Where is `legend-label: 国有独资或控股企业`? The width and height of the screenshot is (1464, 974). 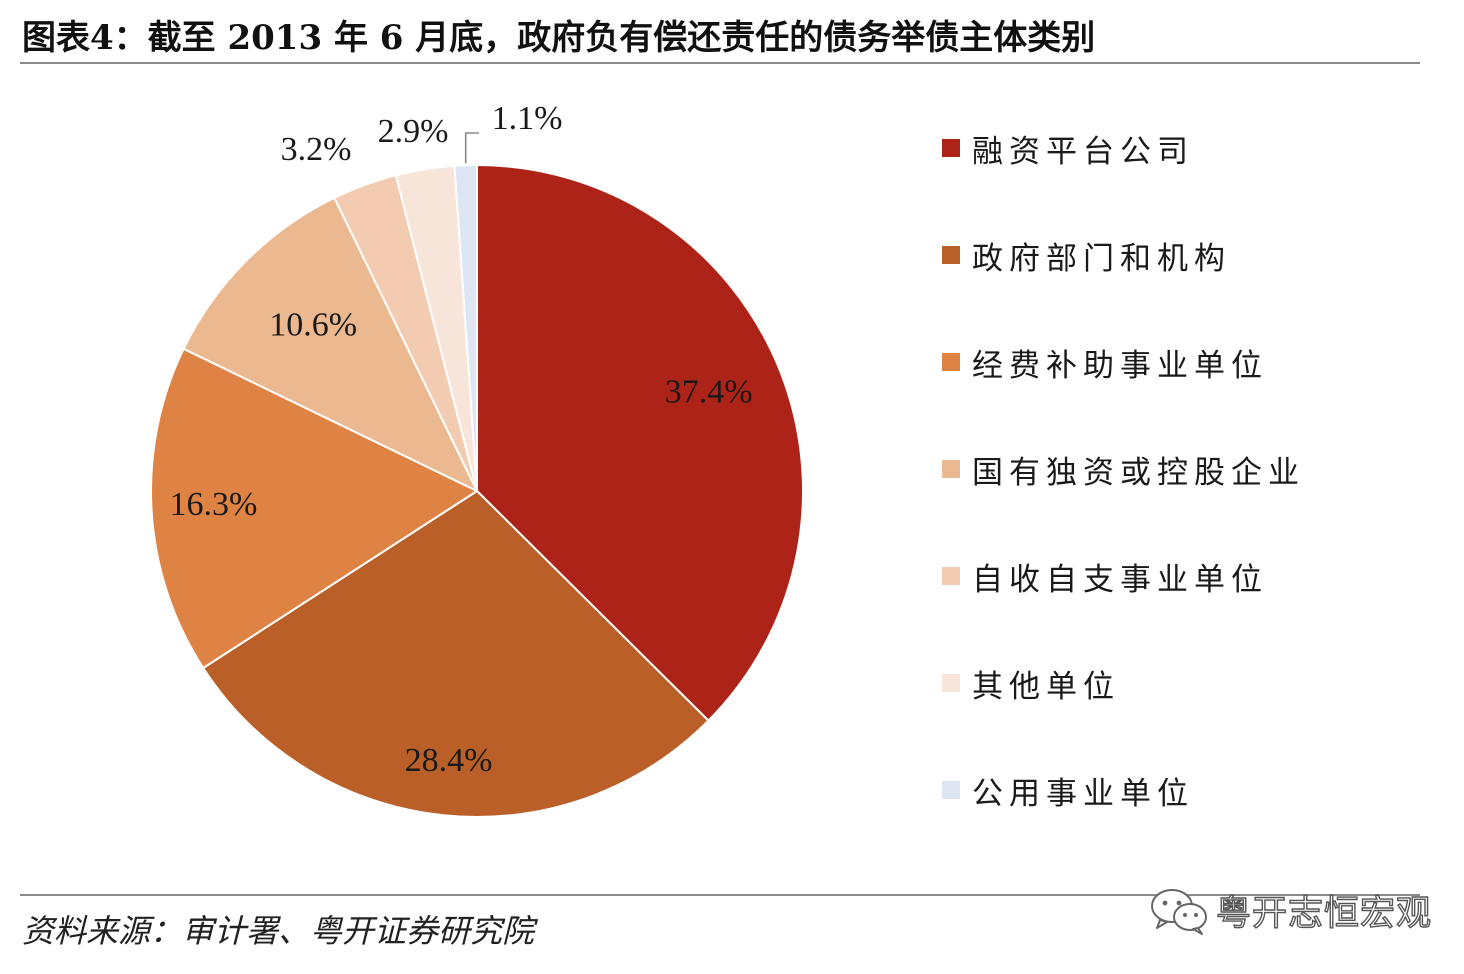
legend-label: 国有独资或控股企业 is located at coordinates (1138, 472).